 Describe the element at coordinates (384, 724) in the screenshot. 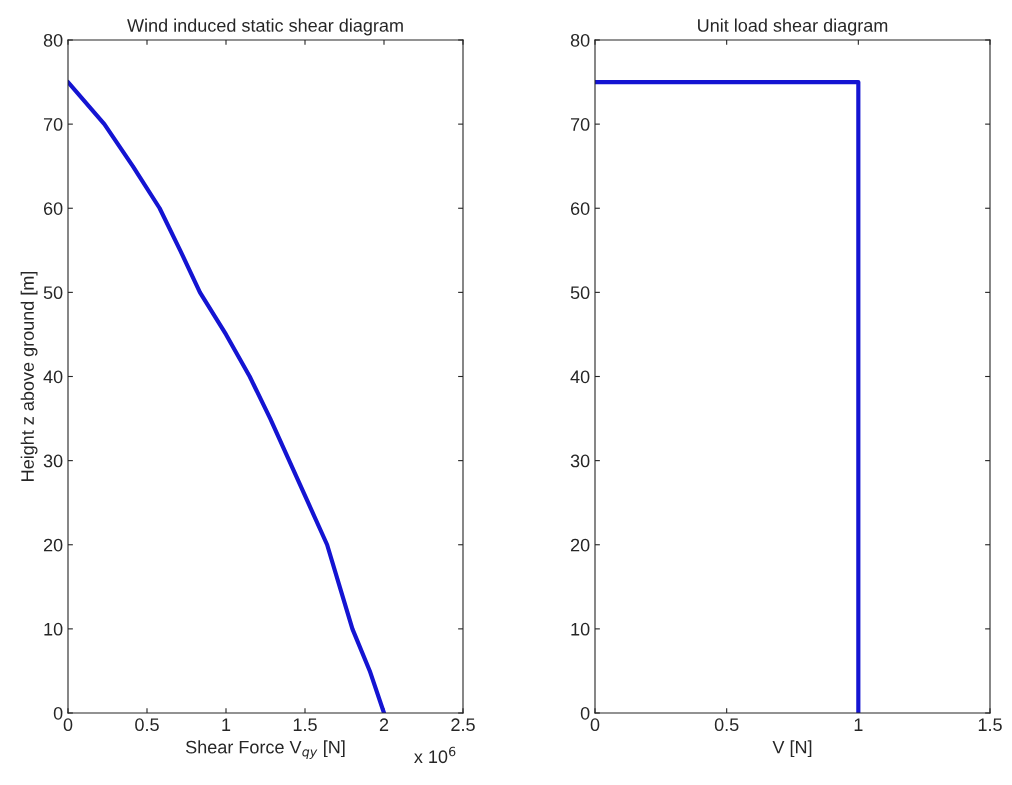

I see `x-tick-label: 2` at that location.